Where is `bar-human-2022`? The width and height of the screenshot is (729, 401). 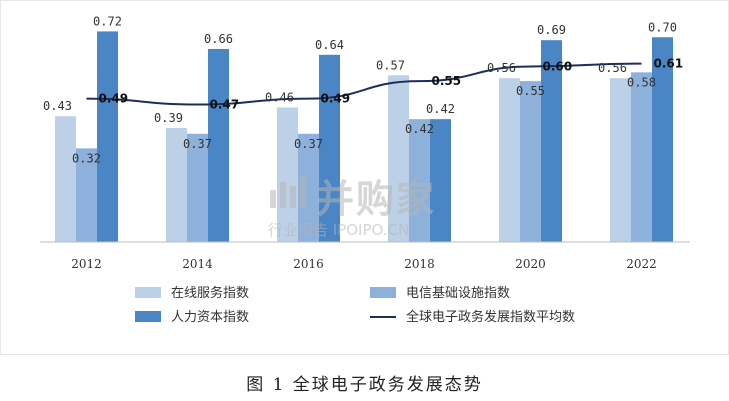 bar-human-2022 is located at coordinates (662, 139).